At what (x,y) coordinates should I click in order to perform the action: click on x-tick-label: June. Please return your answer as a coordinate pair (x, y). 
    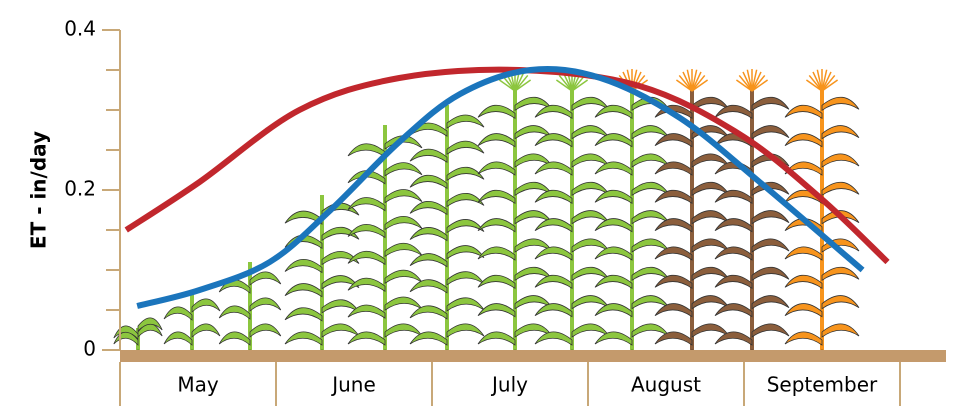
    Looking at the image, I should click on (353, 385).